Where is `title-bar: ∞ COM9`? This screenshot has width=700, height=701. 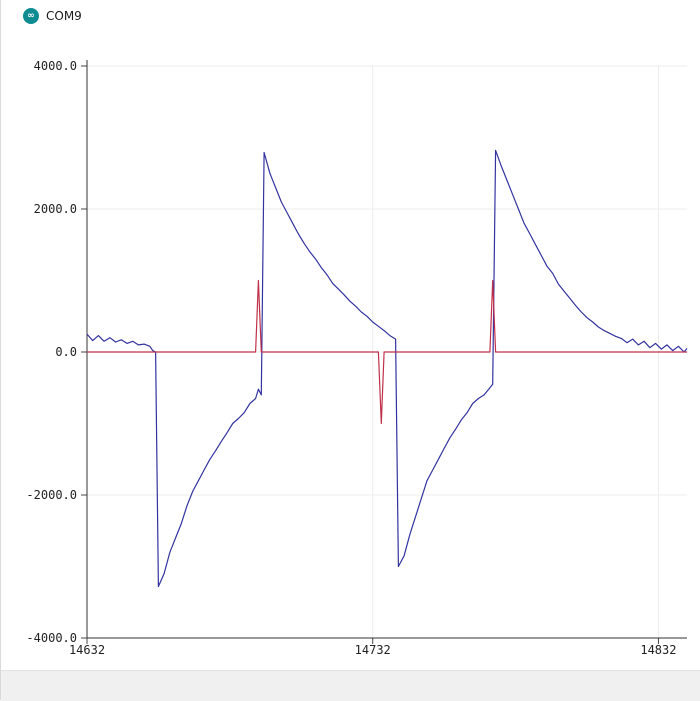 title-bar: ∞ COM9 is located at coordinates (350, 16).